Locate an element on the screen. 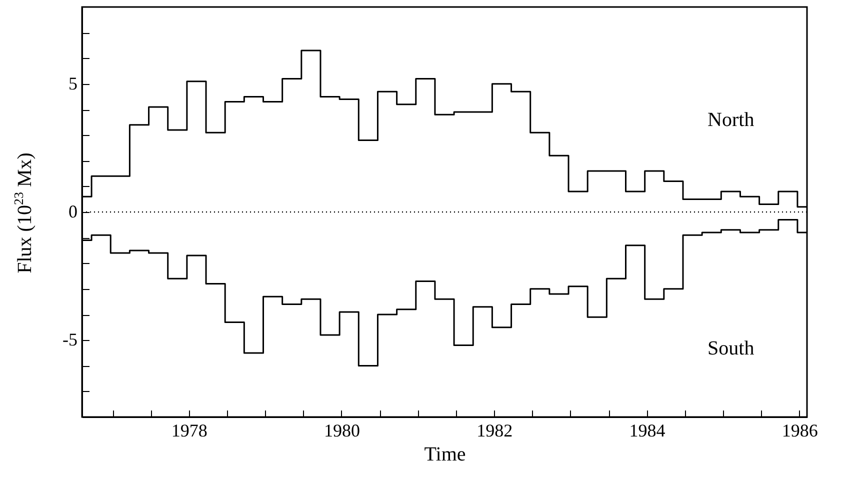 The height and width of the screenshot is (487, 850). x-tick-label: 1982 is located at coordinates (494, 430).